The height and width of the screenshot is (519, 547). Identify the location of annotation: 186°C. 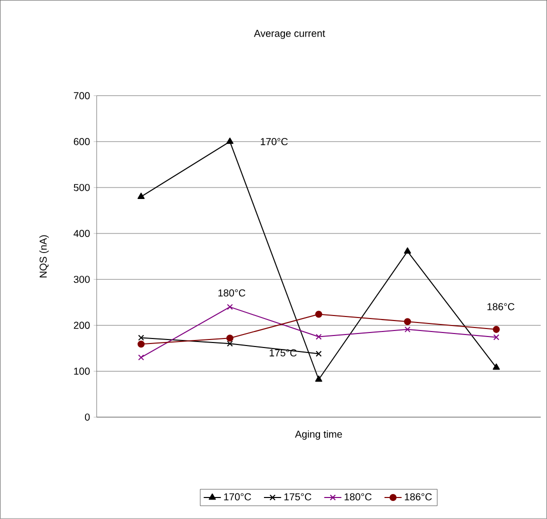
(501, 306).